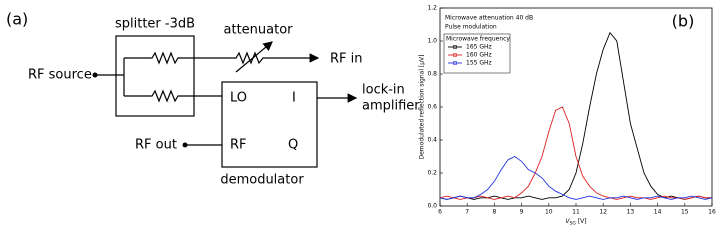 This screenshot has width=720, height=240. What do you see at coordinates (259, 30) in the screenshot?
I see `label: attenuator` at bounding box center [259, 30].